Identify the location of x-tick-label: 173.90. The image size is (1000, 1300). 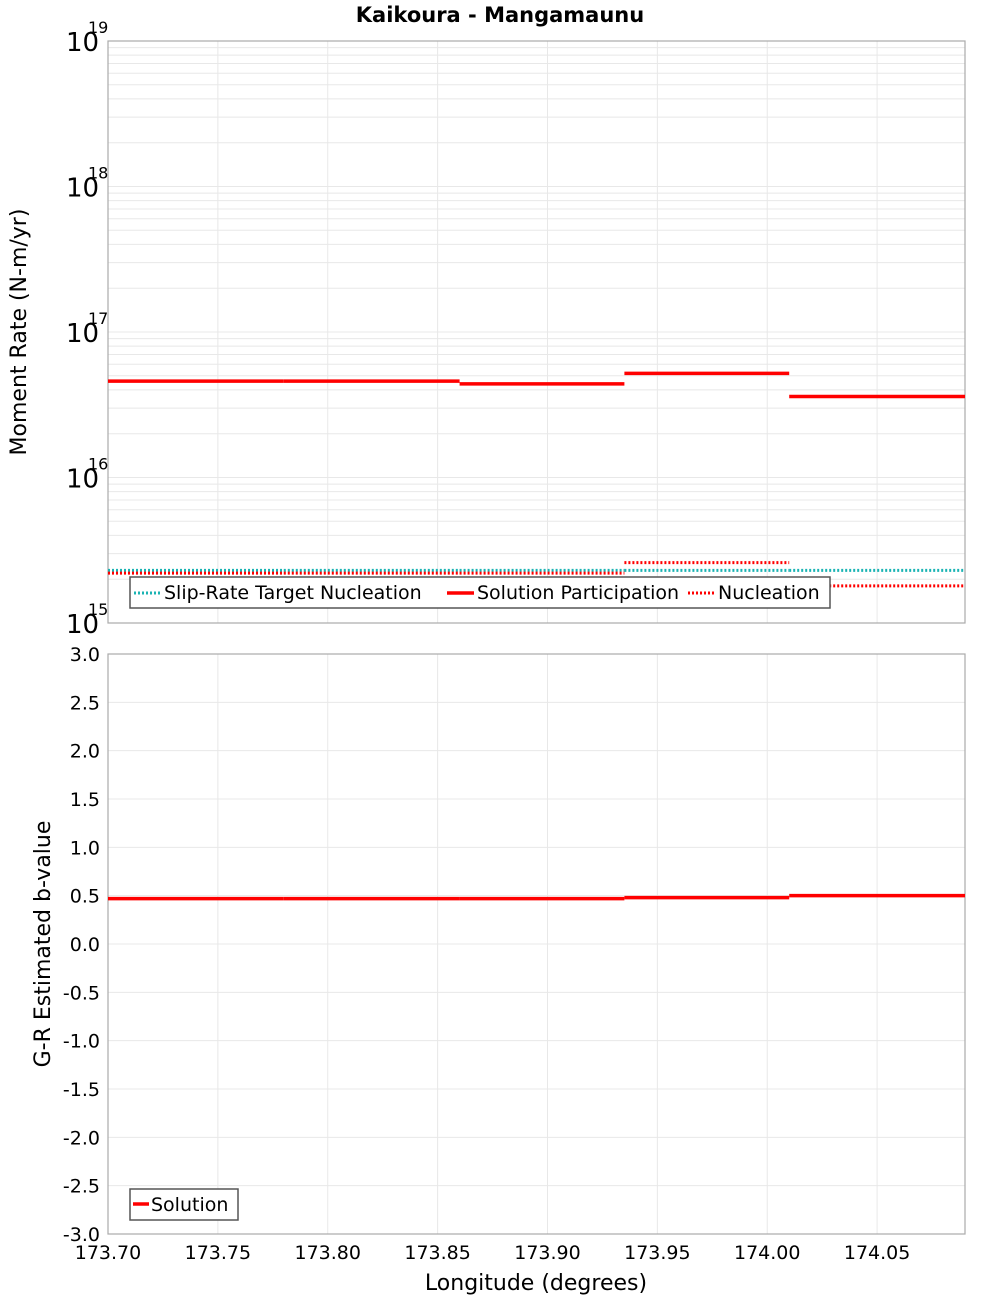
(547, 1253).